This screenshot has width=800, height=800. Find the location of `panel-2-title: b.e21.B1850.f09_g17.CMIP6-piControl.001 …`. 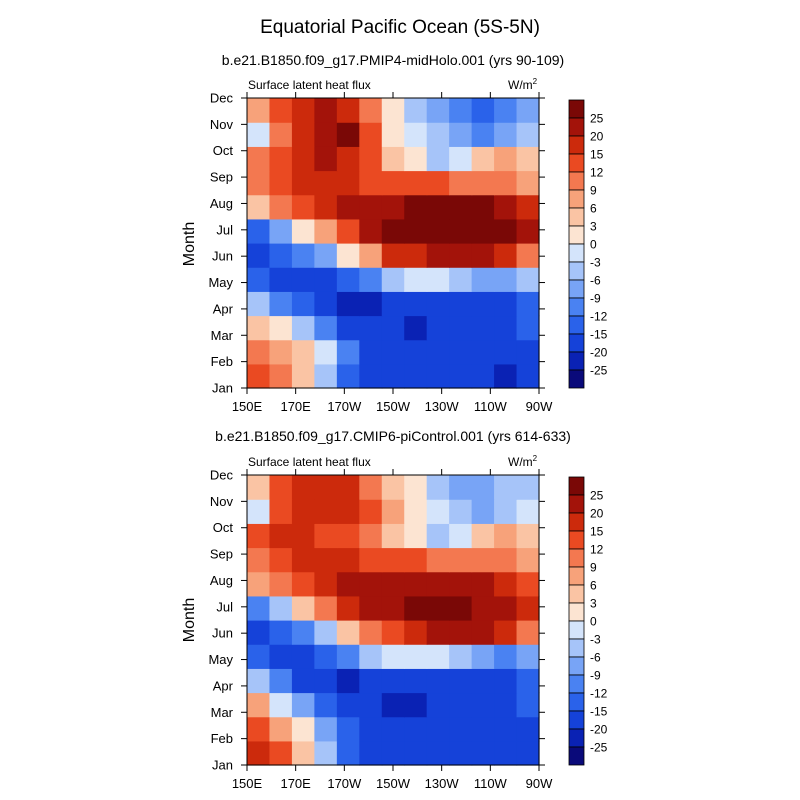

panel-2-title: b.e21.B1850.f09_g17.CMIP6-piControl.001 … is located at coordinates (393, 436).